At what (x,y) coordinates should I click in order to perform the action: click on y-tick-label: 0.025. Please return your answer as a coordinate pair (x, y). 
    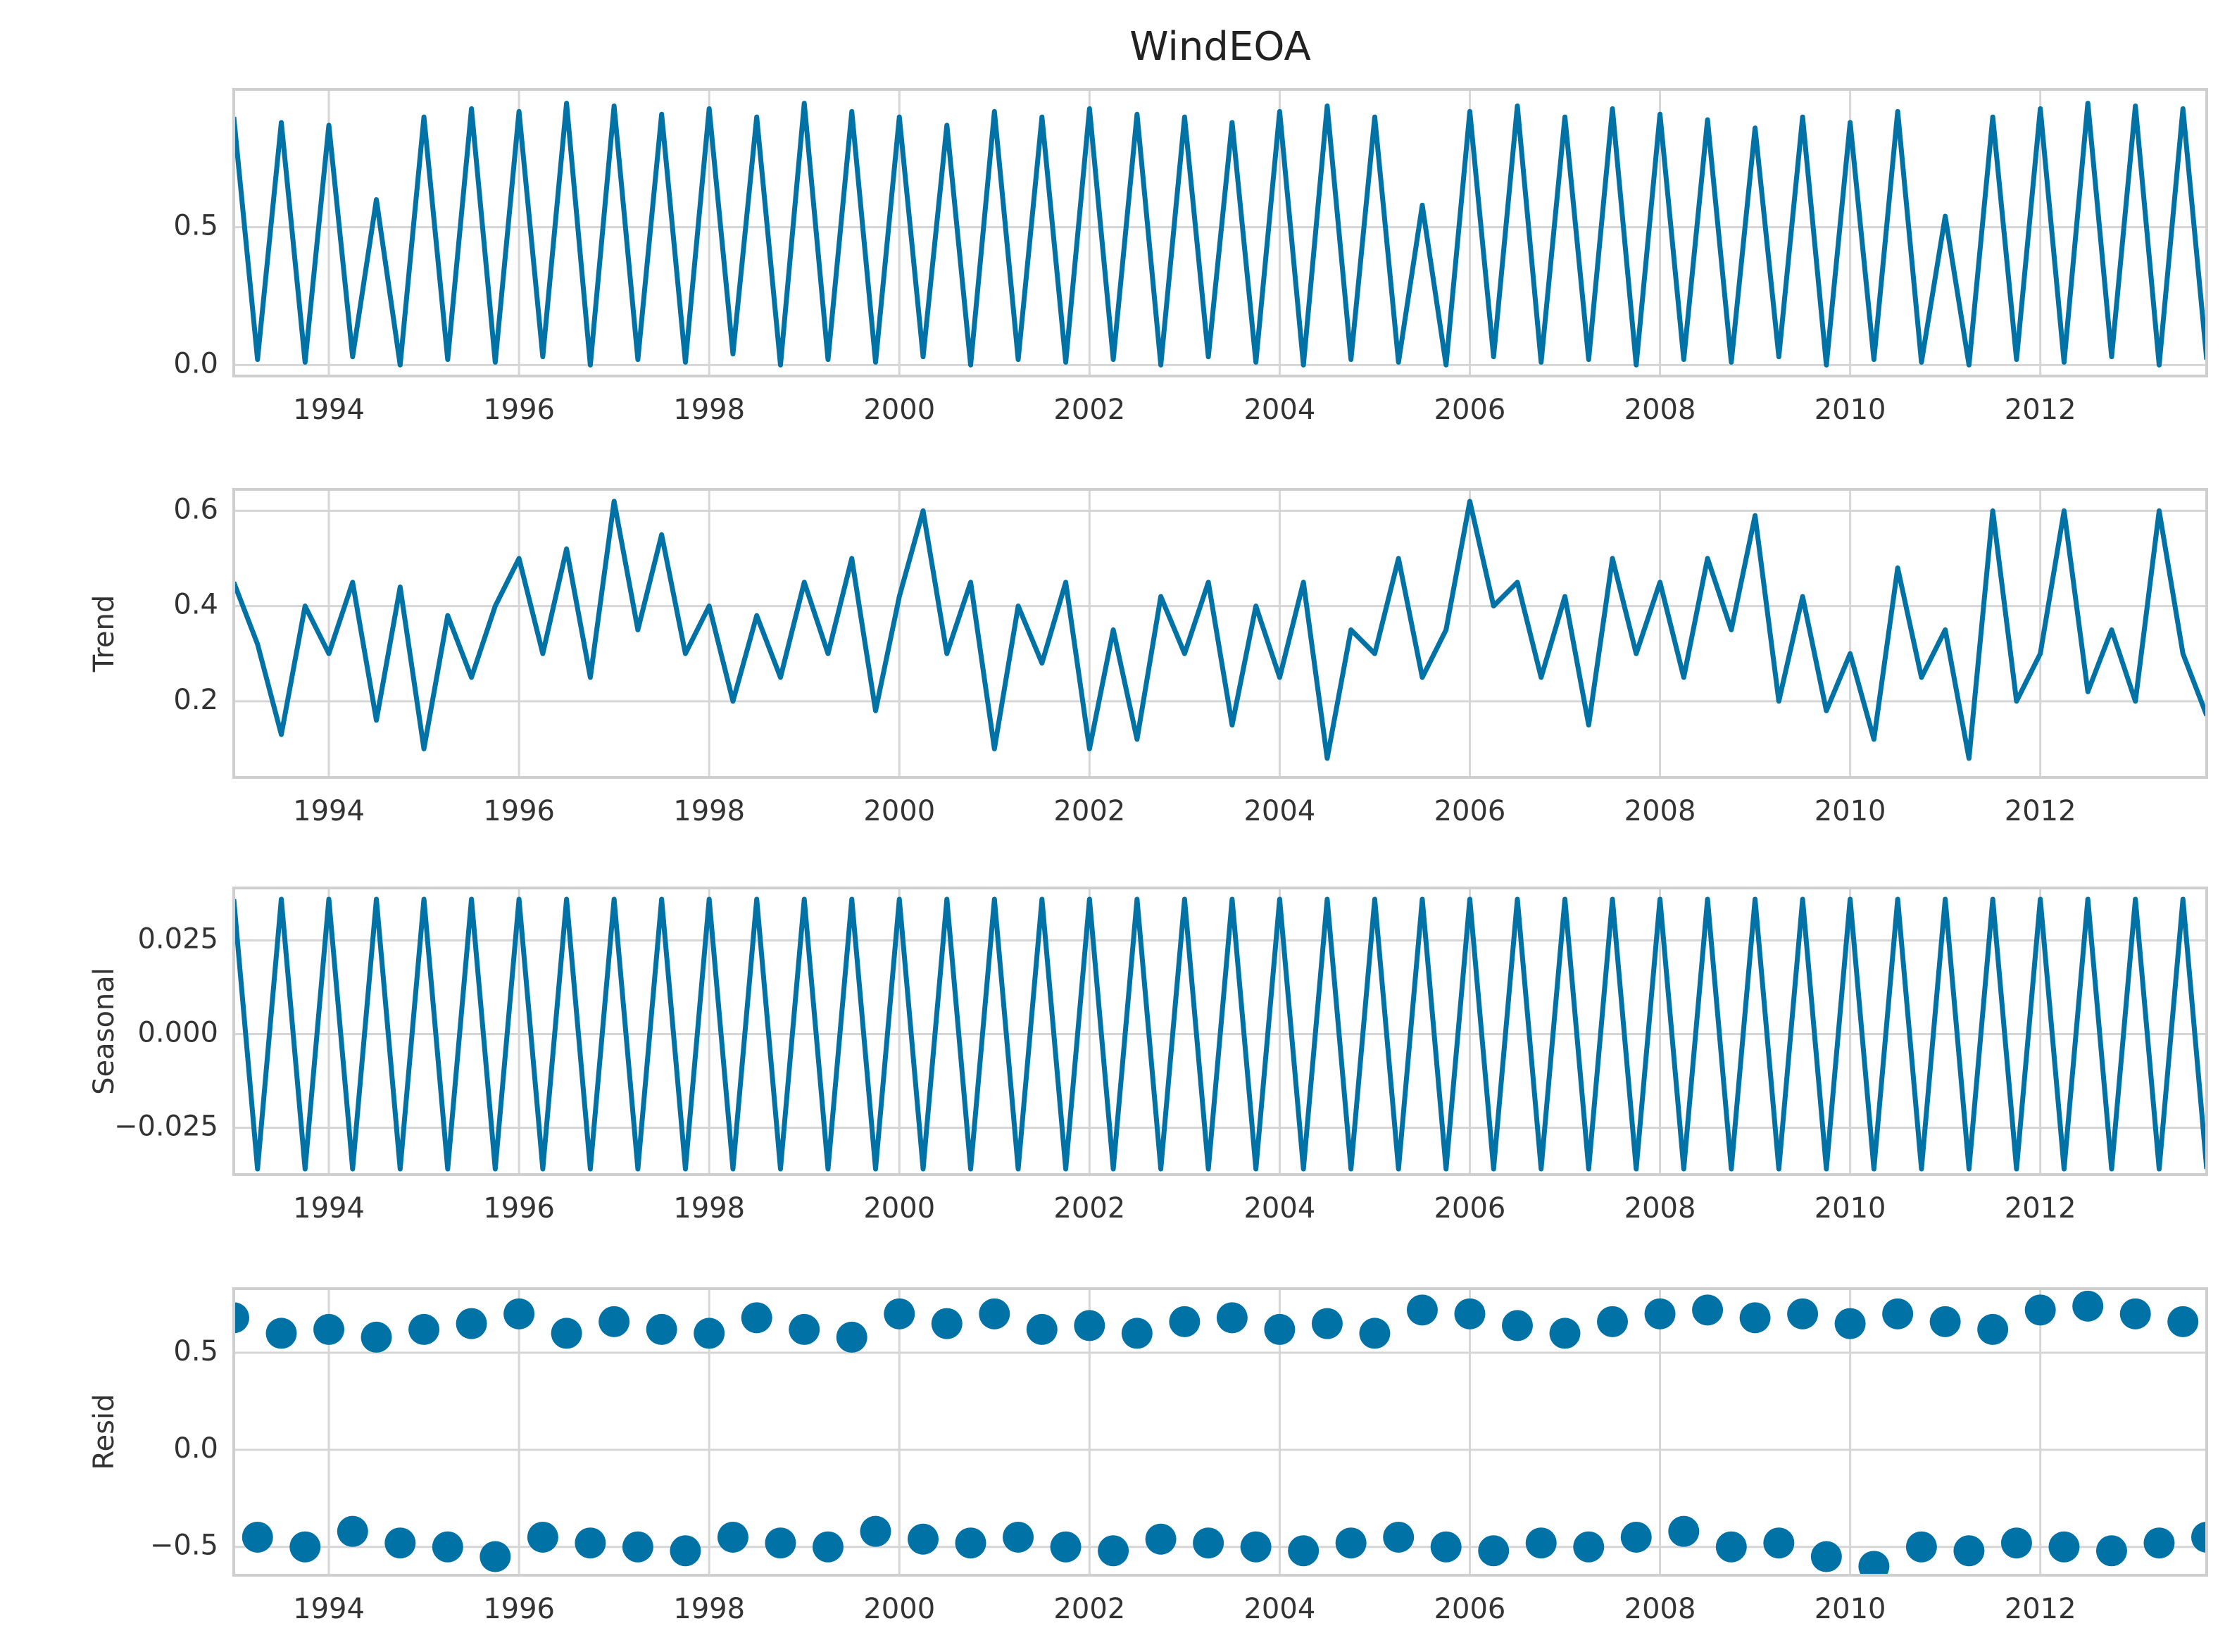
    Looking at the image, I should click on (177, 938).